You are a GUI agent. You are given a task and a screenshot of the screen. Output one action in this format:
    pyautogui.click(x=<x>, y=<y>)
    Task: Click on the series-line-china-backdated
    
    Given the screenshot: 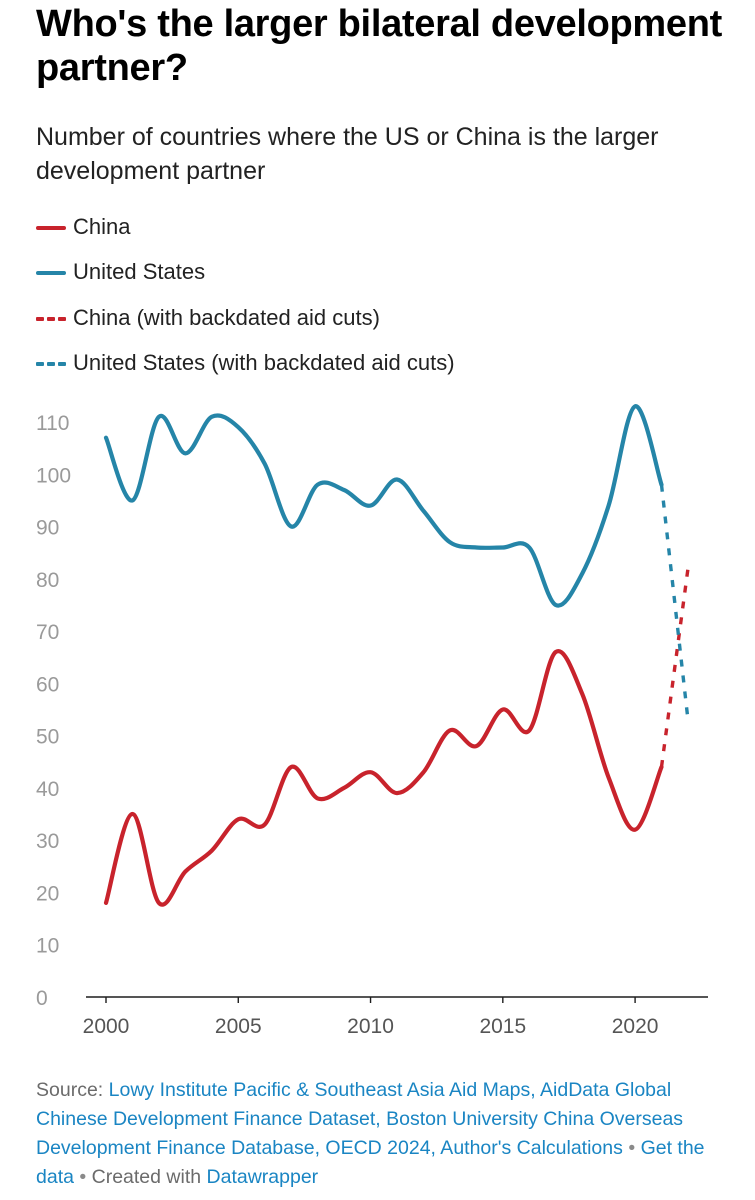 What is the action you would take?
    pyautogui.click(x=674, y=668)
    